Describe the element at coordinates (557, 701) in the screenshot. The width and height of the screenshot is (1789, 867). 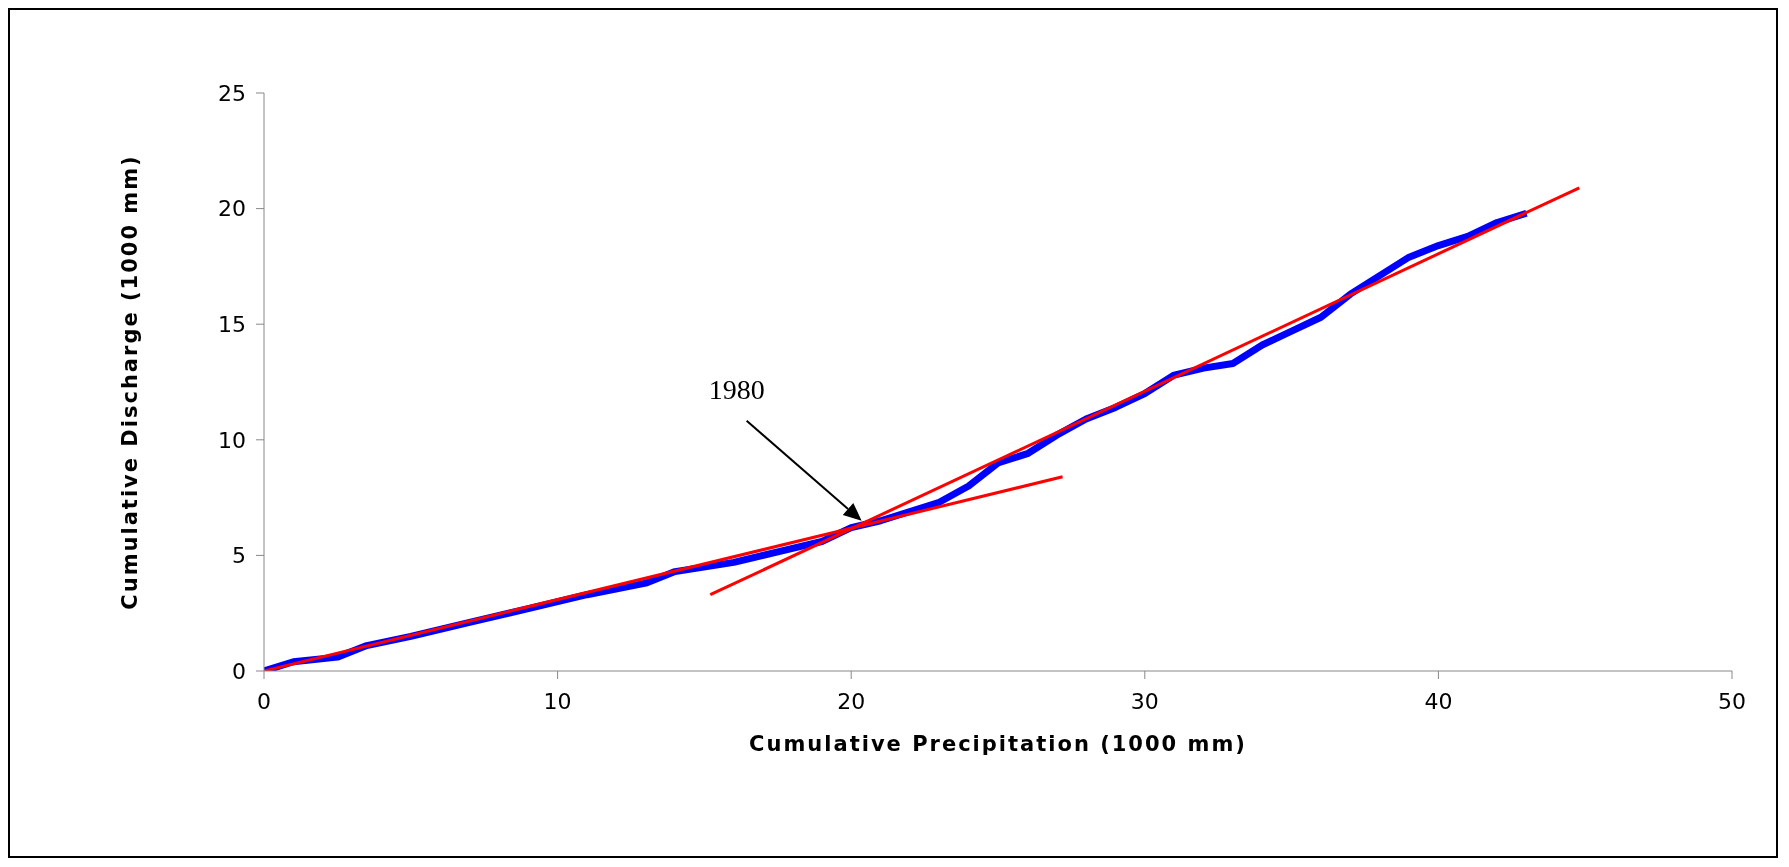
I see `x-tick-label: 10` at that location.